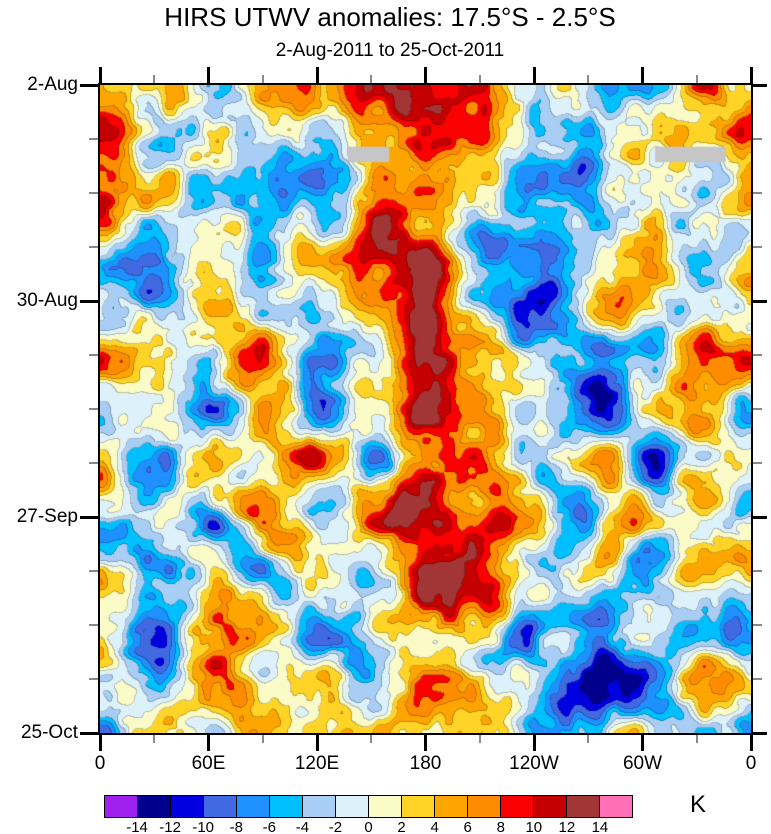 The height and width of the screenshot is (834, 771). Describe the element at coordinates (368, 826) in the screenshot. I see `colorbar-tick-label: 0` at that location.